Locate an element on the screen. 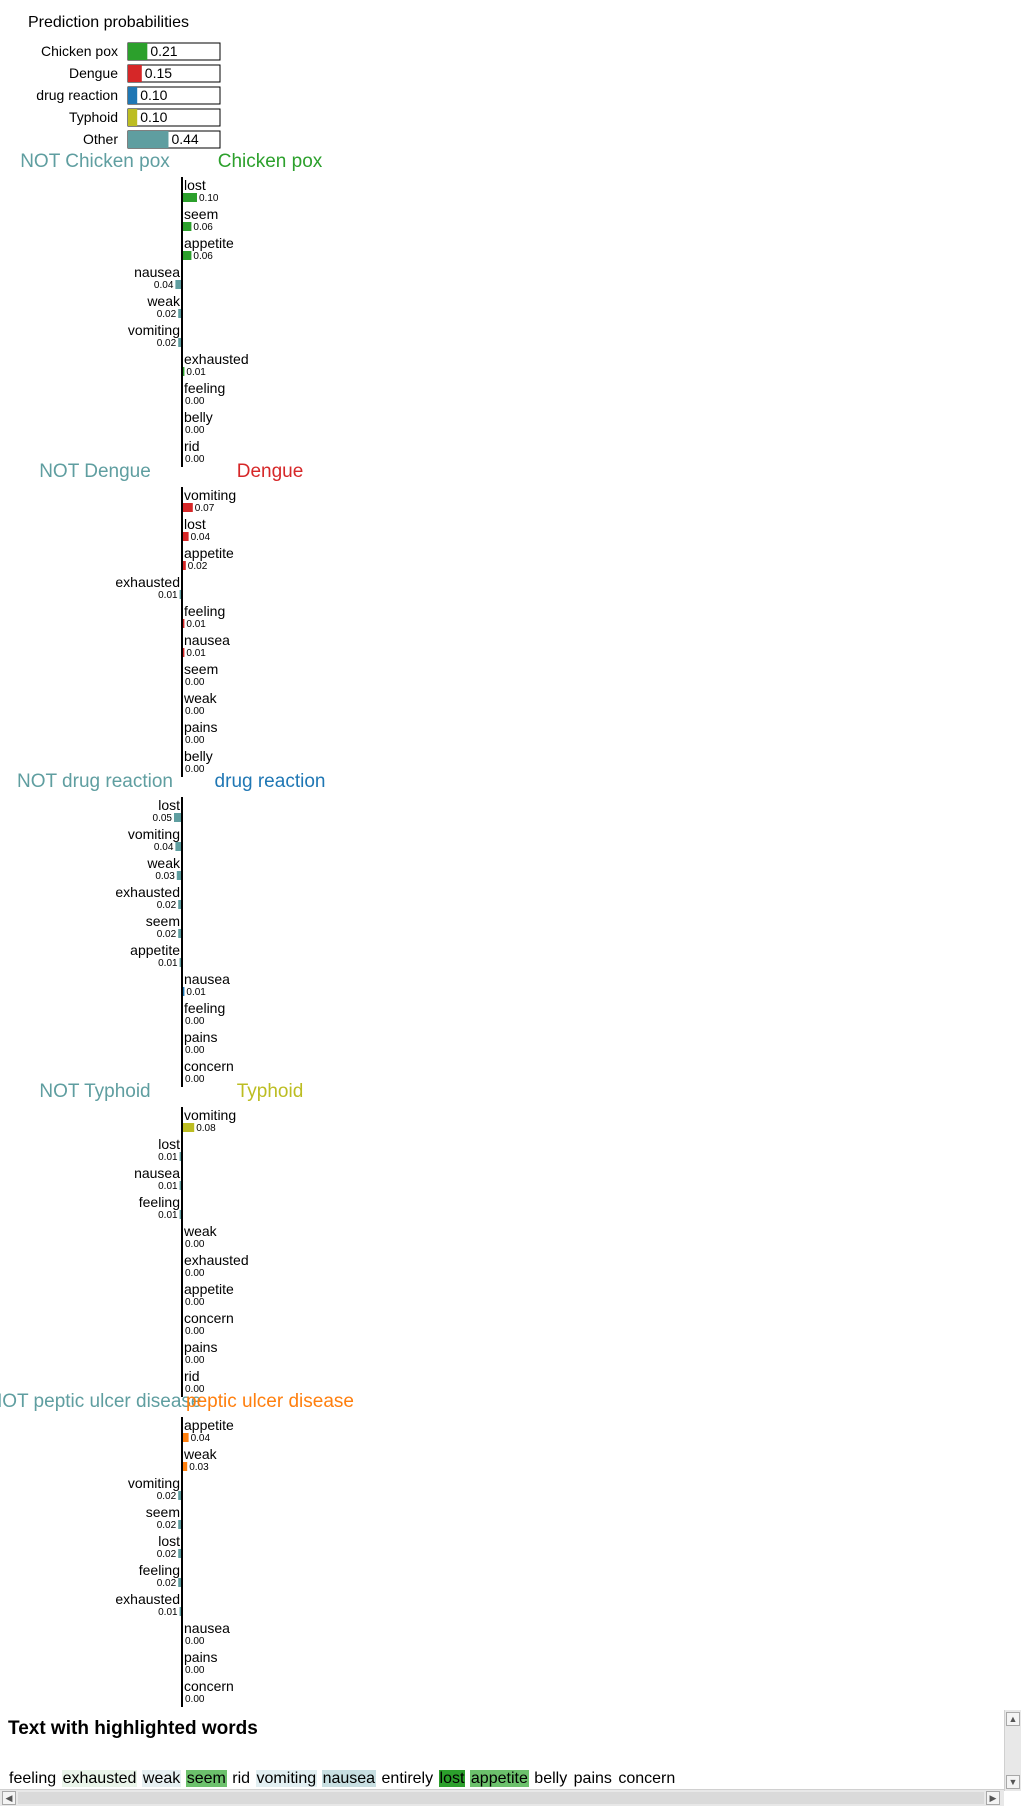  not-class-label: NOT Typhoid is located at coordinates (94, 1091).